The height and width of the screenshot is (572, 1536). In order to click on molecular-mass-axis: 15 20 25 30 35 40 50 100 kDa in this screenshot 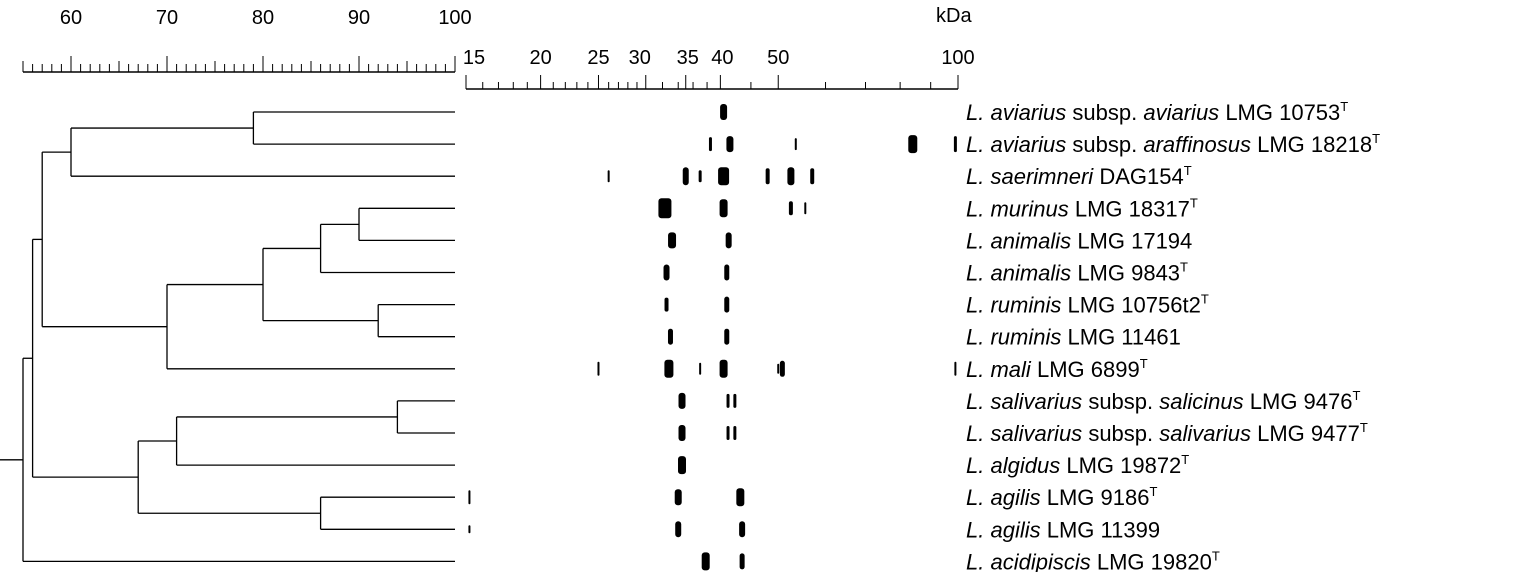, I will do `click(719, 47)`.